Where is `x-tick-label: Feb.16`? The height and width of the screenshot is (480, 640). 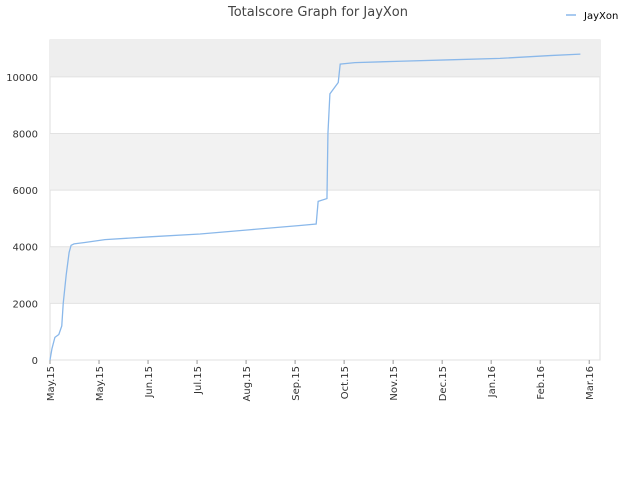
x-tick-label: Feb.16 is located at coordinates (541, 383).